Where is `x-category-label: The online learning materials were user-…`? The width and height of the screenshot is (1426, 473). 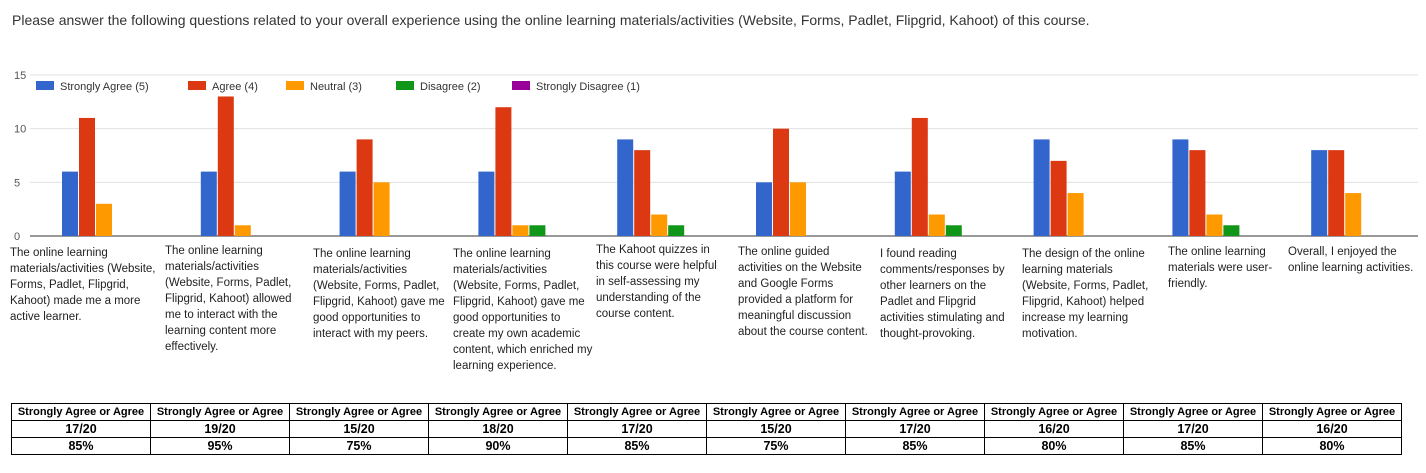 x-category-label: The online learning materials were user-… is located at coordinates (1220, 268).